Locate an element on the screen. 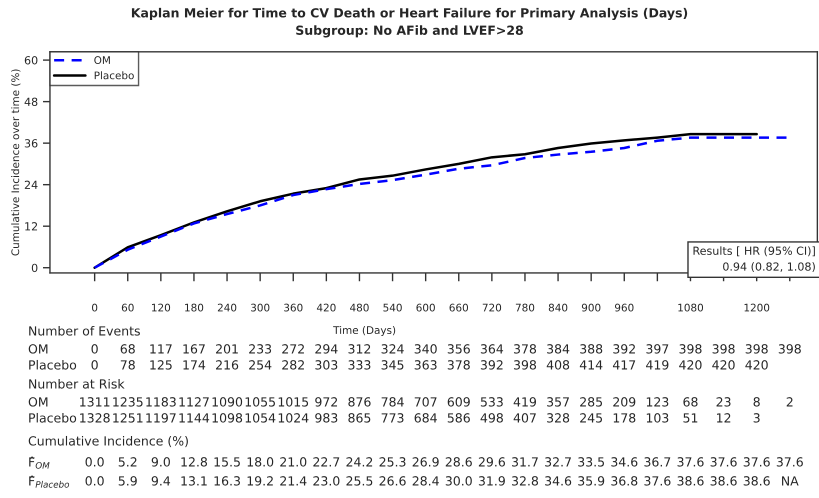 The width and height of the screenshot is (819, 498). y-tick-label: 60 is located at coordinates (31, 60).